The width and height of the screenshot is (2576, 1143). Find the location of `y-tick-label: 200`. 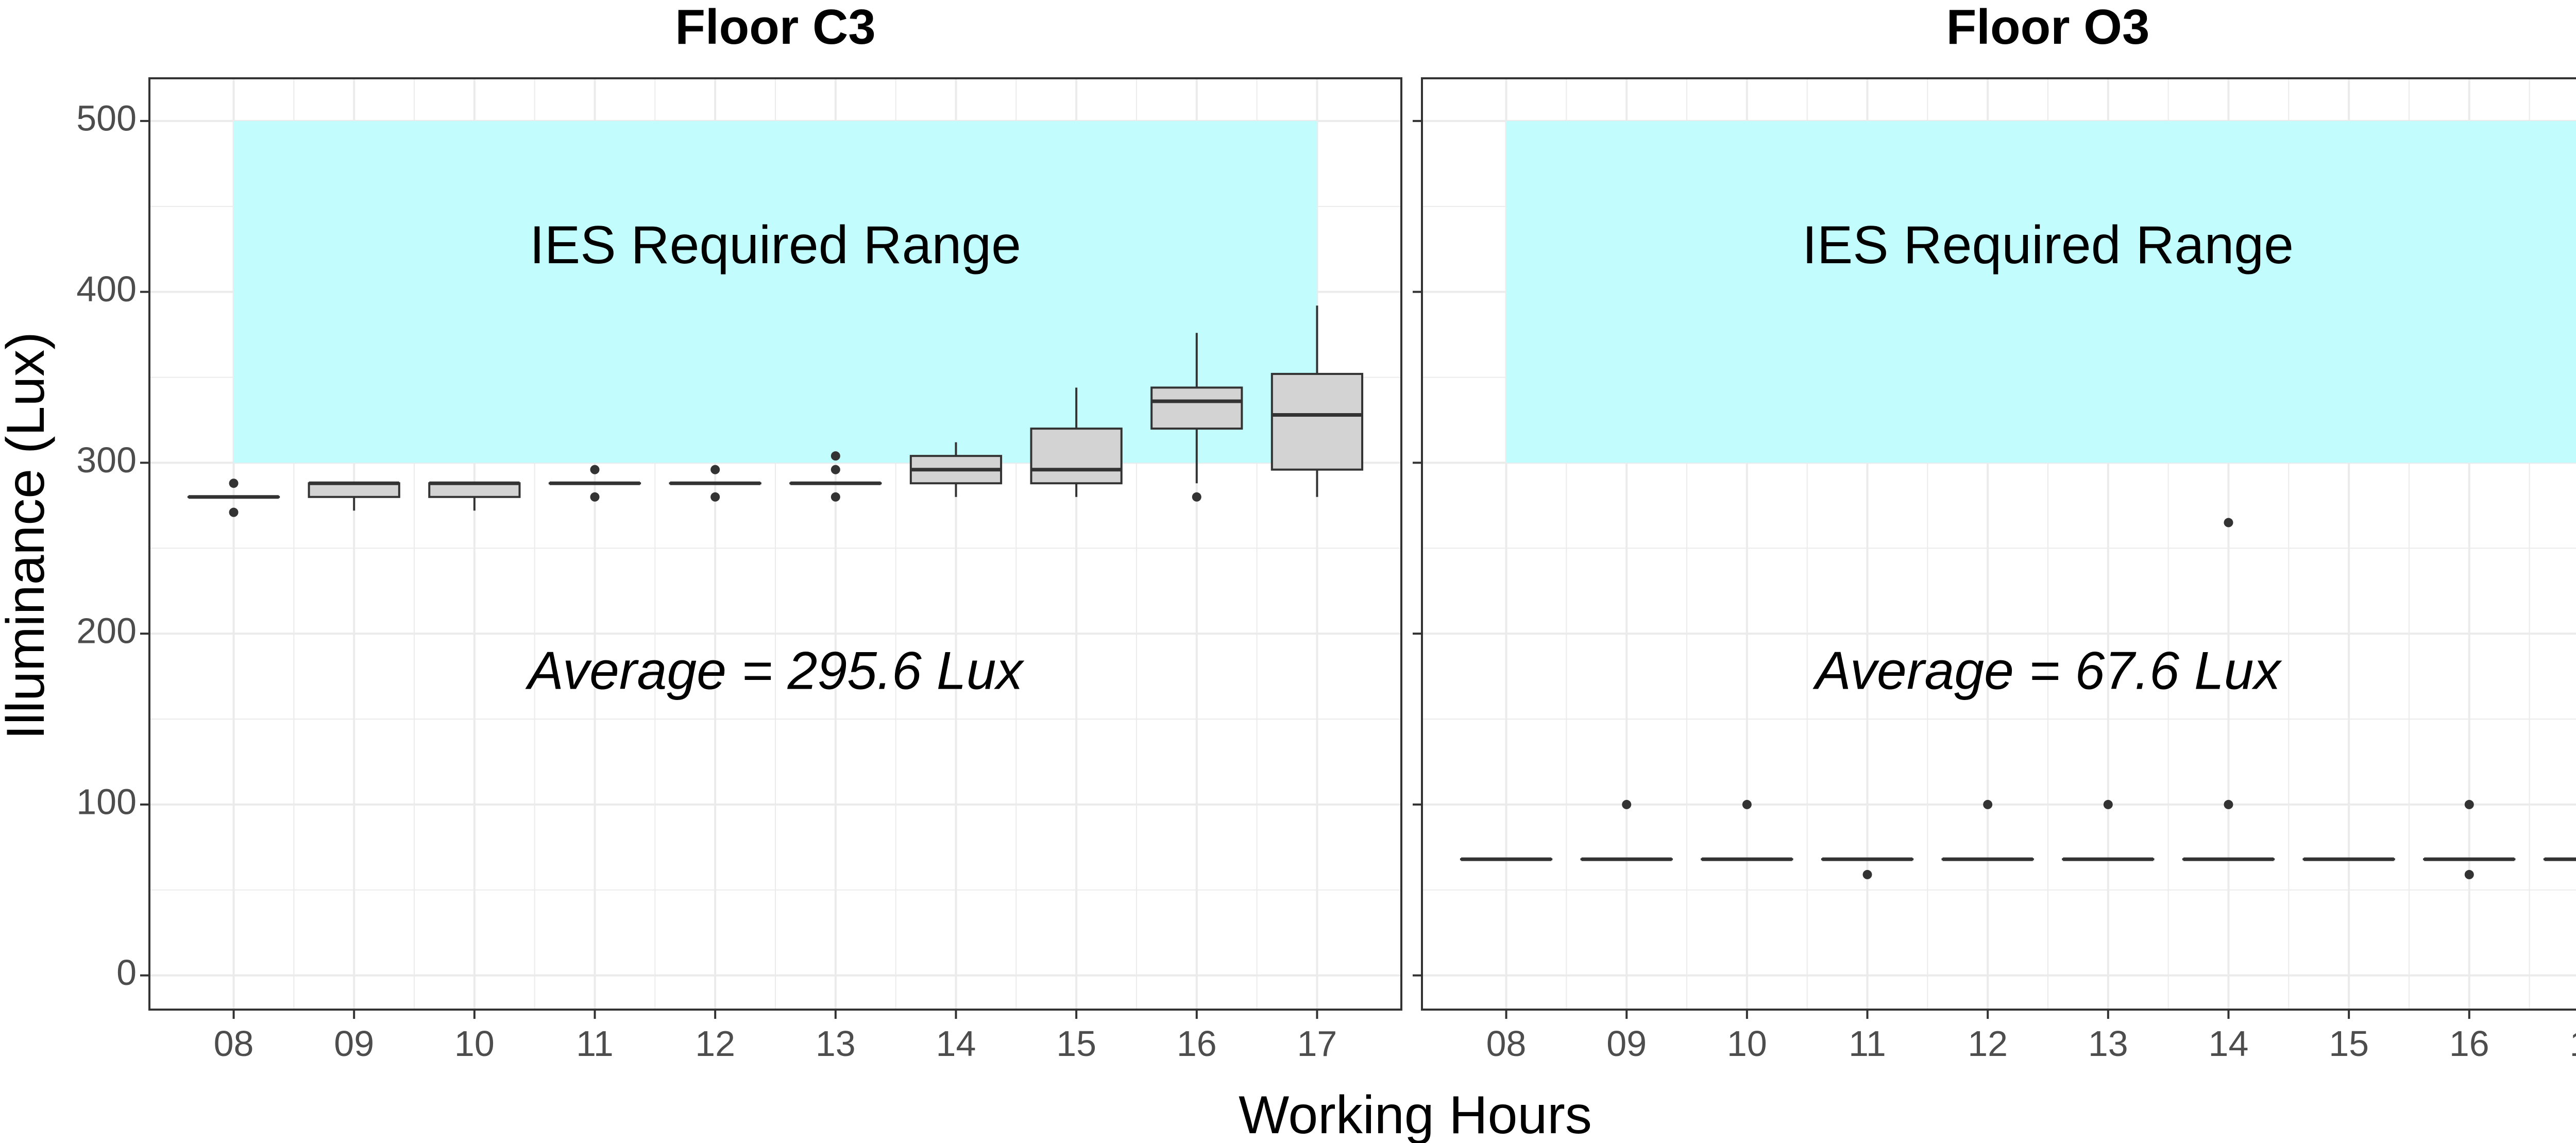

y-tick-label: 200 is located at coordinates (106, 631).